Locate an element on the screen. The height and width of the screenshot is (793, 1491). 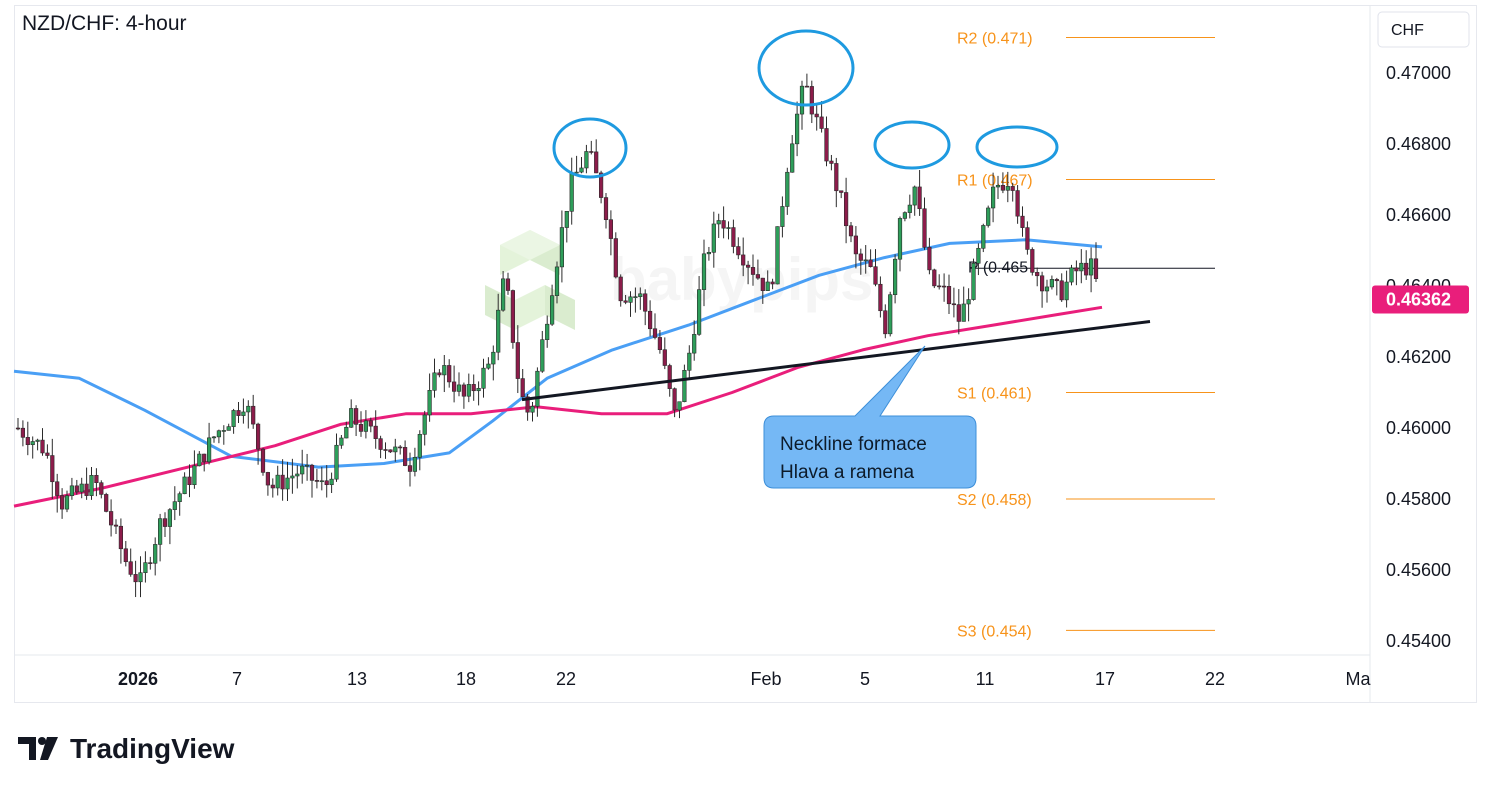
neckline-trendline is located at coordinates (836, 361).